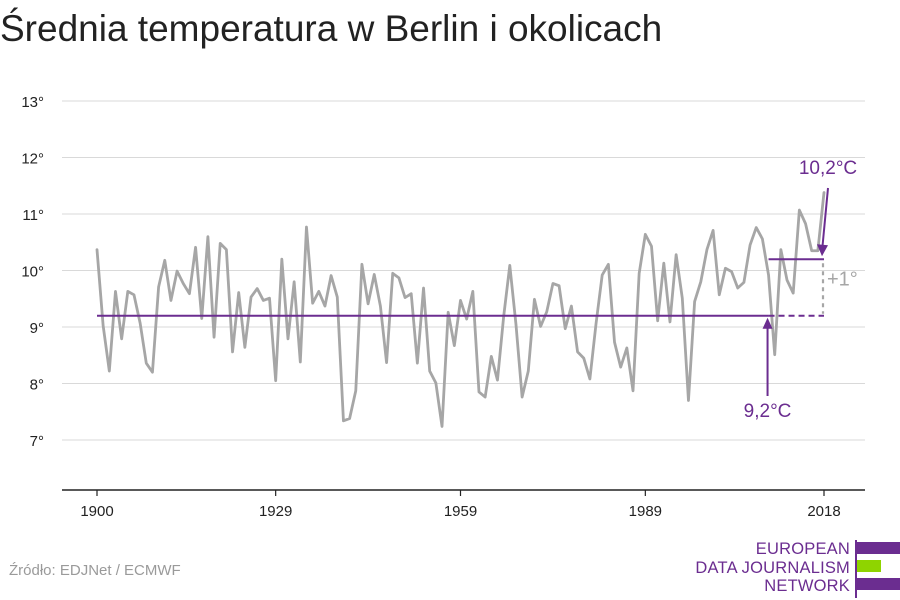 This screenshot has height=600, width=900. I want to click on logo-mark, so click(875, 570).